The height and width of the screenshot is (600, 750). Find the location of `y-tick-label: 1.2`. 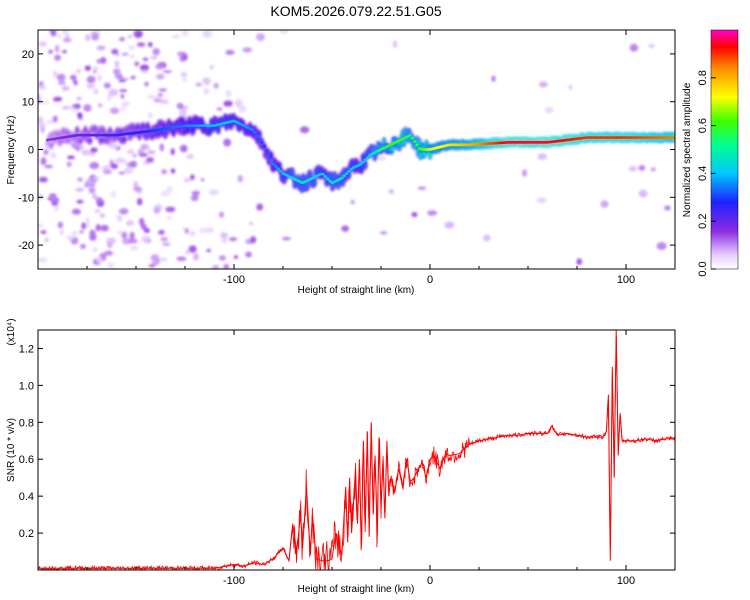

y-tick-label: 1.2 is located at coordinates (26, 349).